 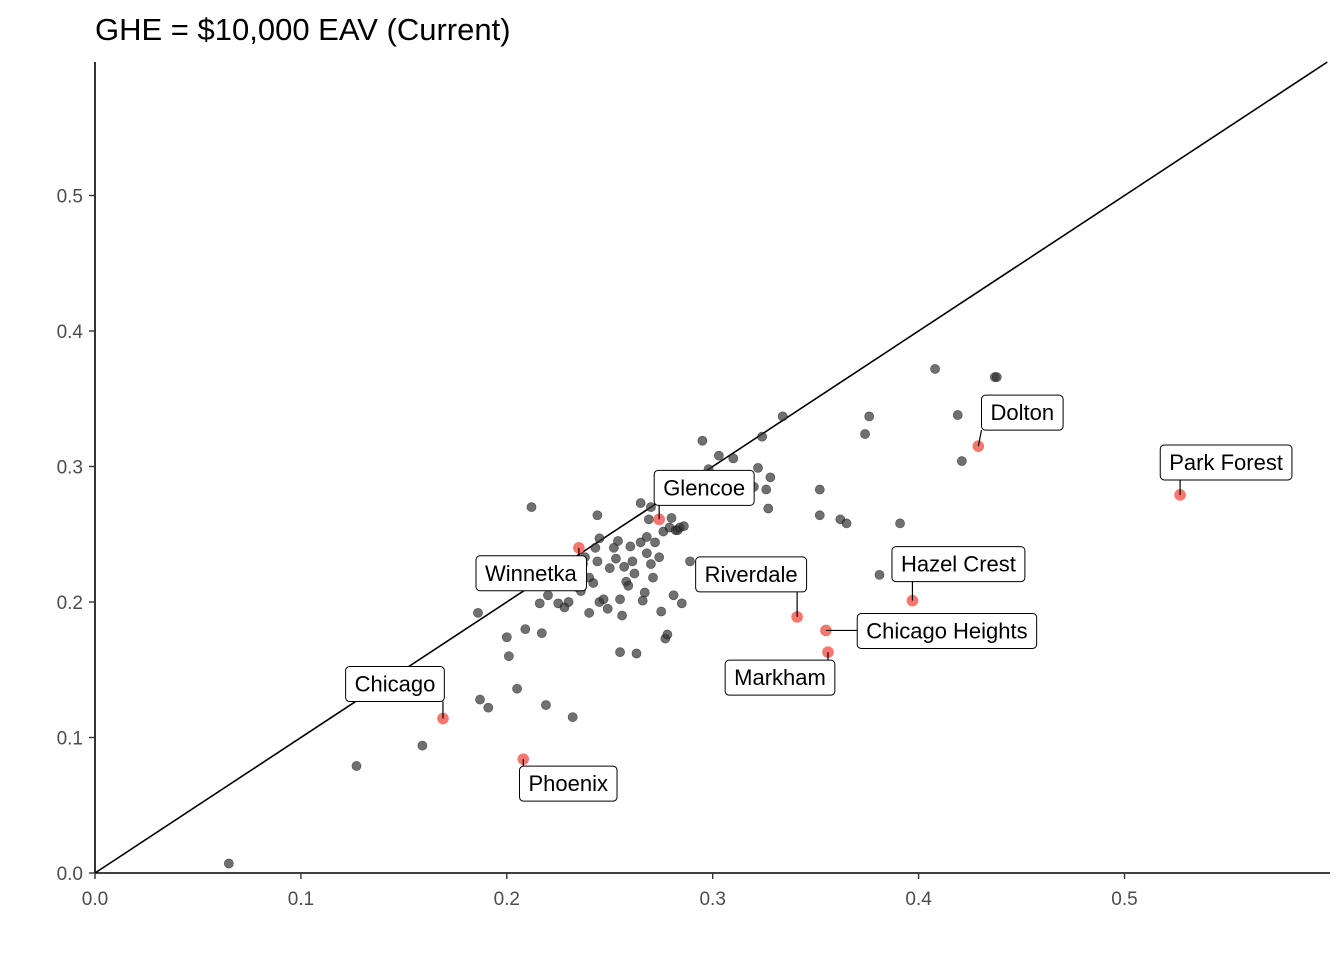 I want to click on y-tick-label: 0.1, so click(x=70, y=739).